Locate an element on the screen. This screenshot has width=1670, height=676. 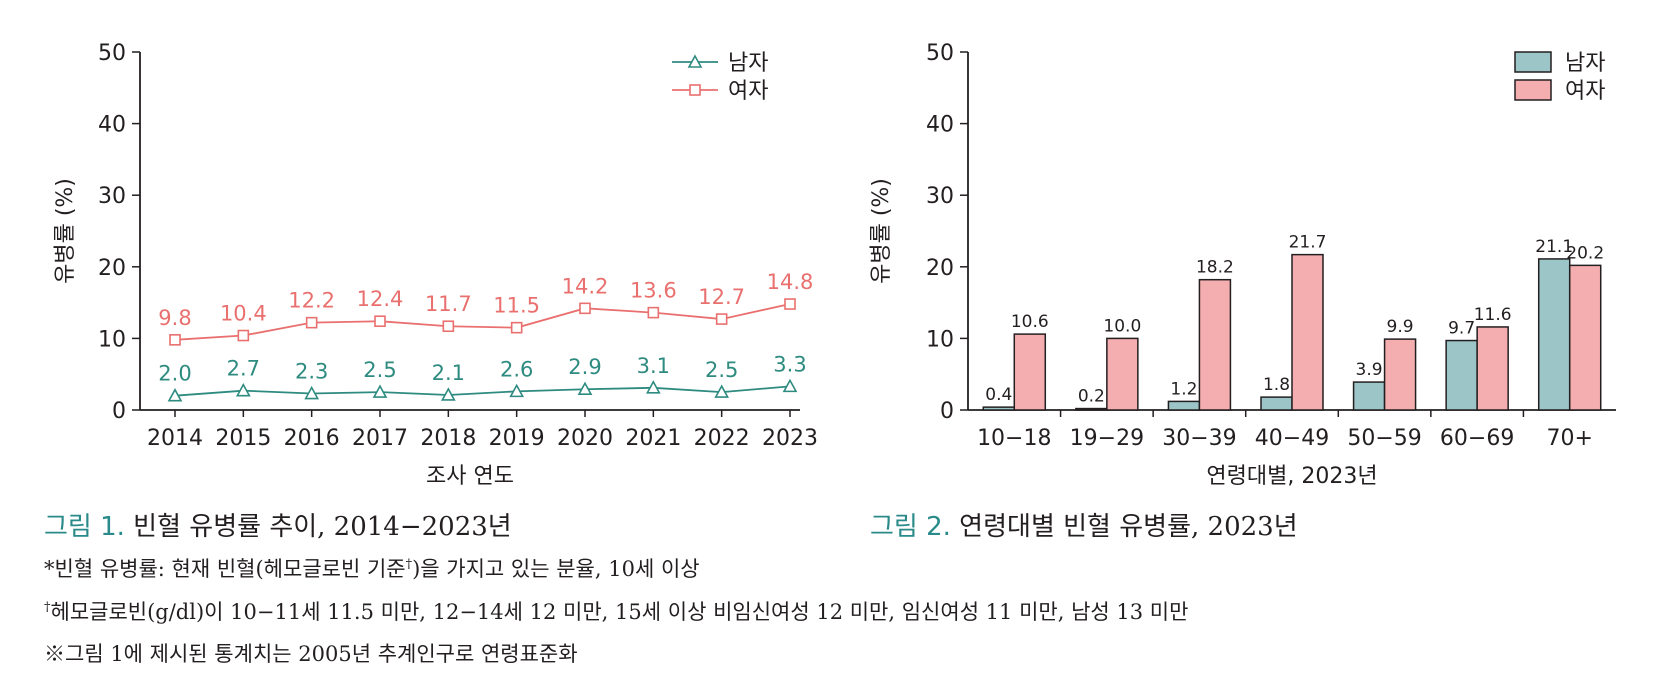
x-tick-label: 2017 is located at coordinates (380, 438).